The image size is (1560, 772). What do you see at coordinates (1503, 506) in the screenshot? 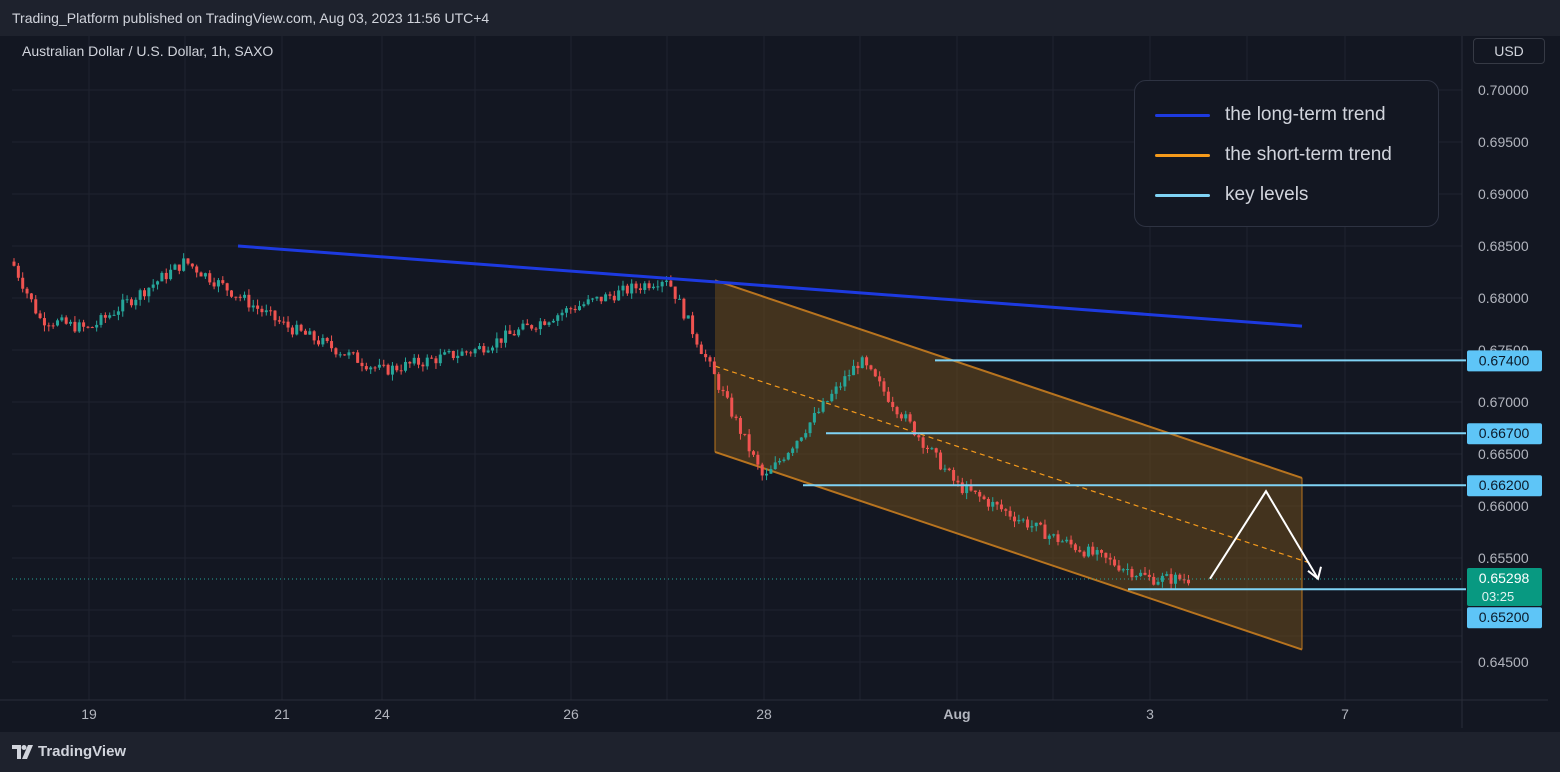
I see `y-tick-label: 0.66000` at bounding box center [1503, 506].